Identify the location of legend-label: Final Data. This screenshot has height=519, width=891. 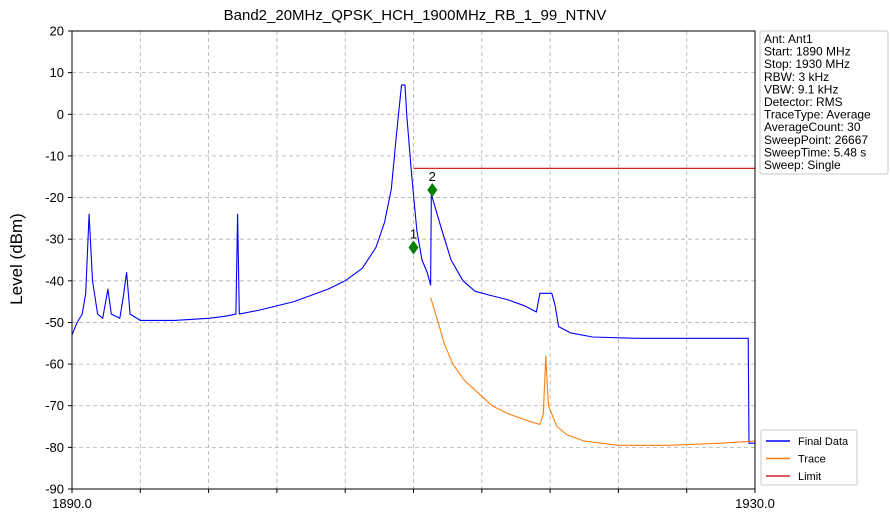
(823, 442).